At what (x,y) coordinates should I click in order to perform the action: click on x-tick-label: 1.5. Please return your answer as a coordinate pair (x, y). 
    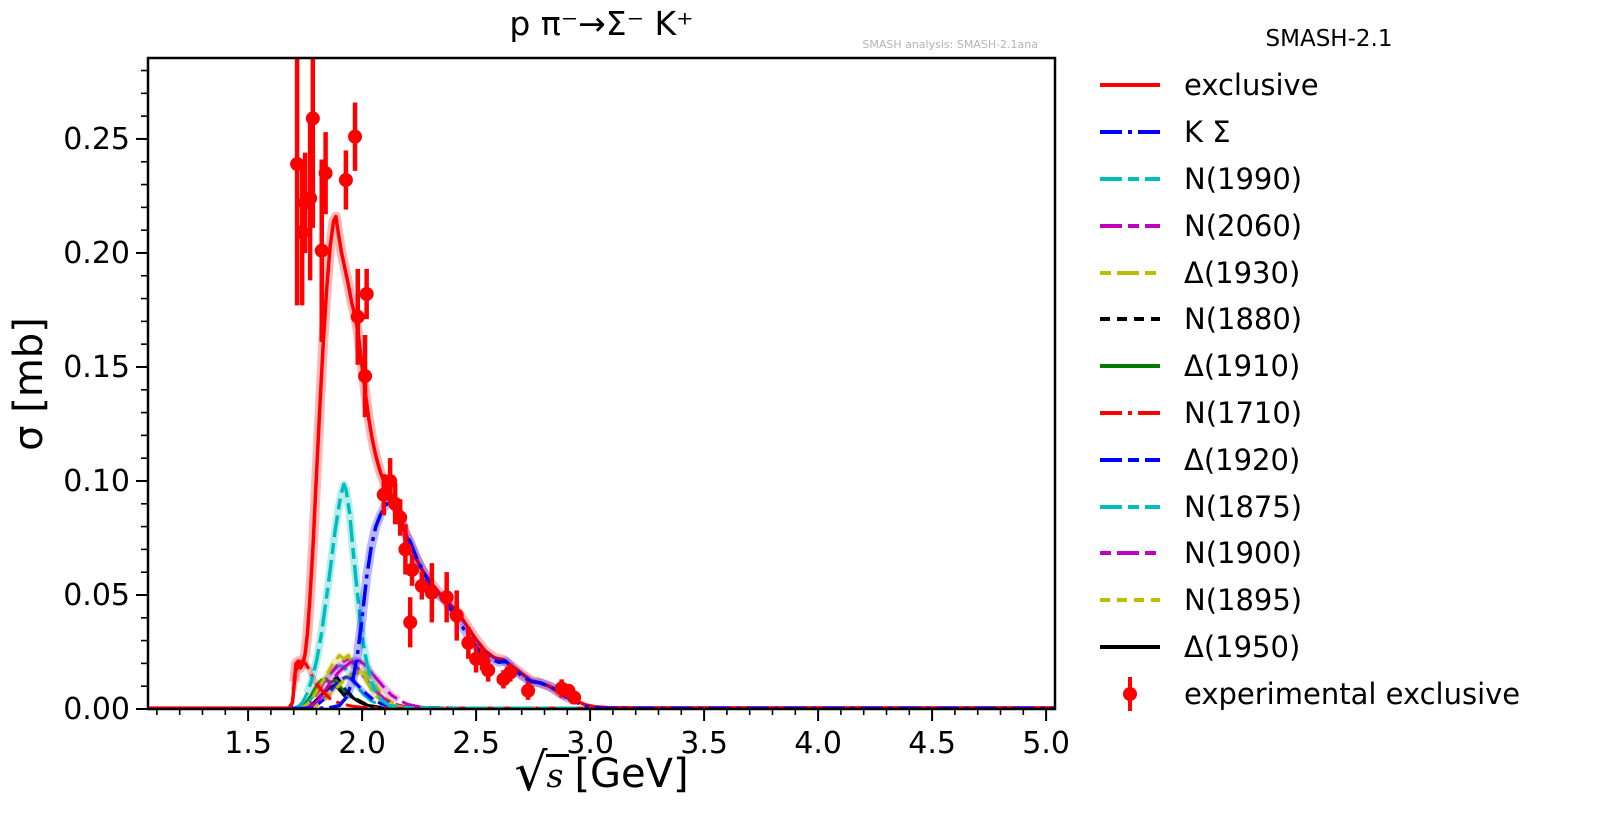
    Looking at the image, I should click on (248, 743).